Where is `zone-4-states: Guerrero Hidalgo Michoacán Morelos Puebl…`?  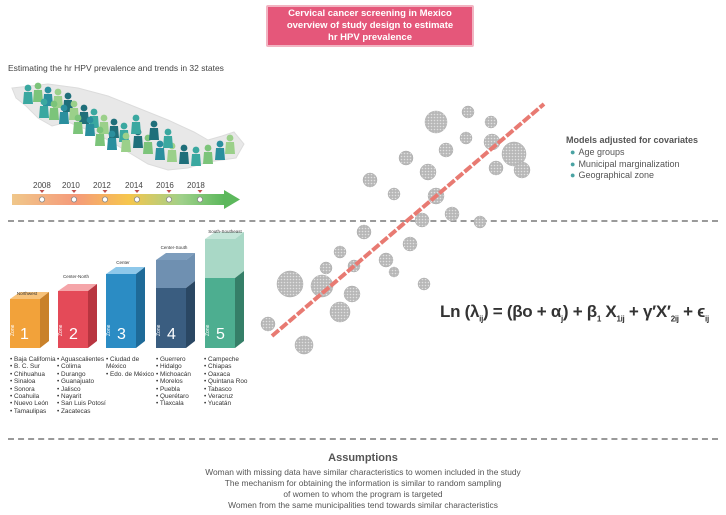
zone-4-states: Guerrero Hidalgo Michoacán Morelos Puebl… is located at coordinates (181, 382).